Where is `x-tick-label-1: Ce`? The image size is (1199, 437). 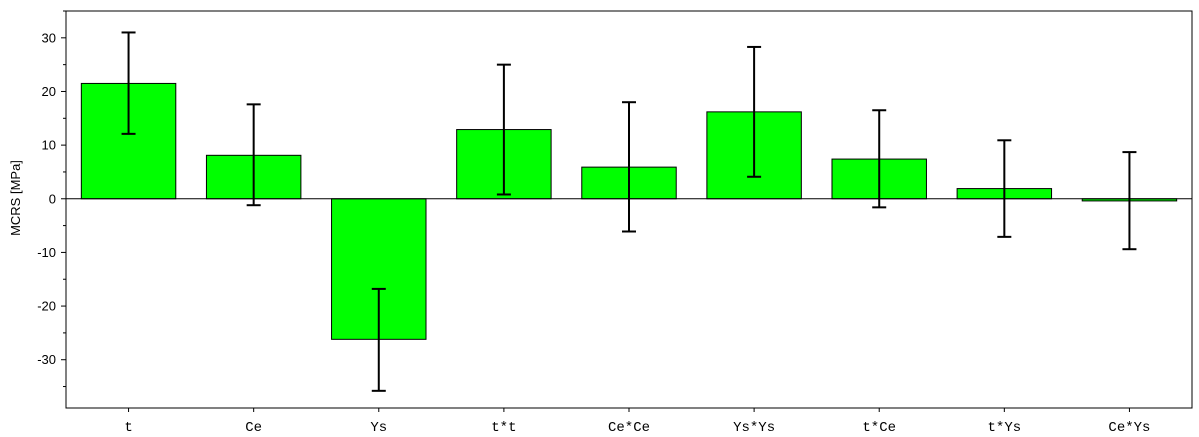 x-tick-label-1: Ce is located at coordinates (253, 428).